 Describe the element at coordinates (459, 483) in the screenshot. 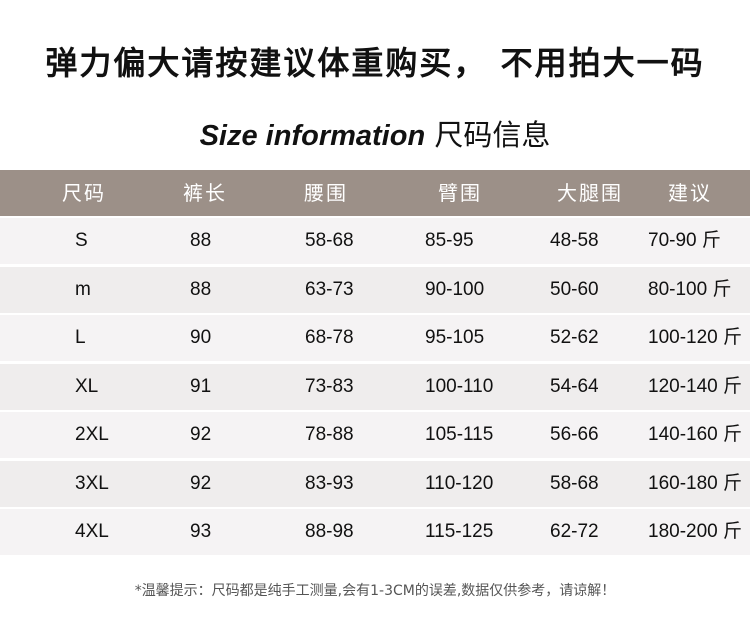

I see `table-cell: 110-120` at that location.